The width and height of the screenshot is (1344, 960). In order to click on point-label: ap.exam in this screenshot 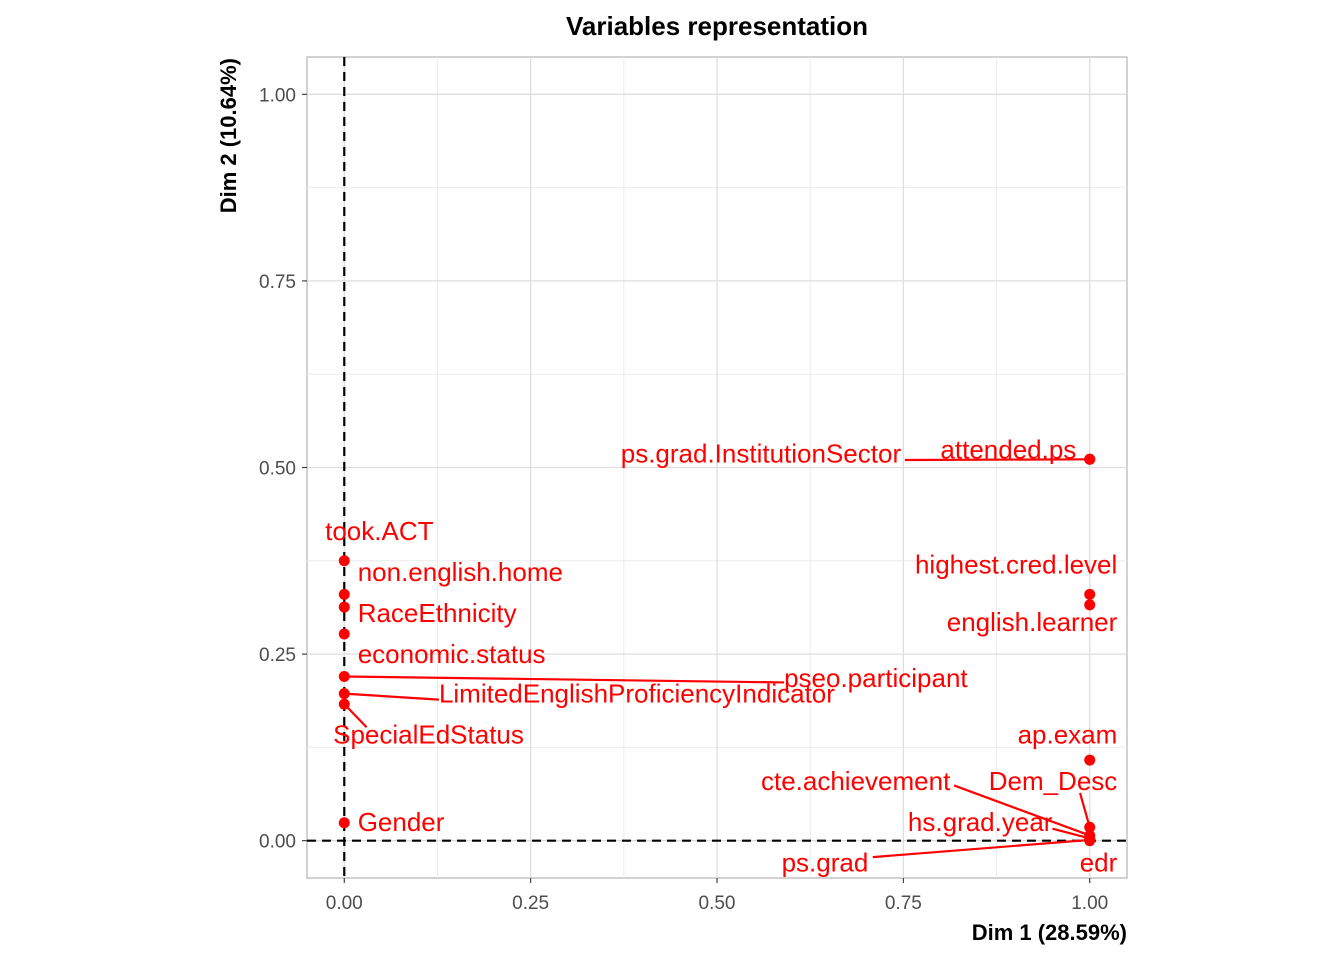, I will do `click(1068, 735)`.